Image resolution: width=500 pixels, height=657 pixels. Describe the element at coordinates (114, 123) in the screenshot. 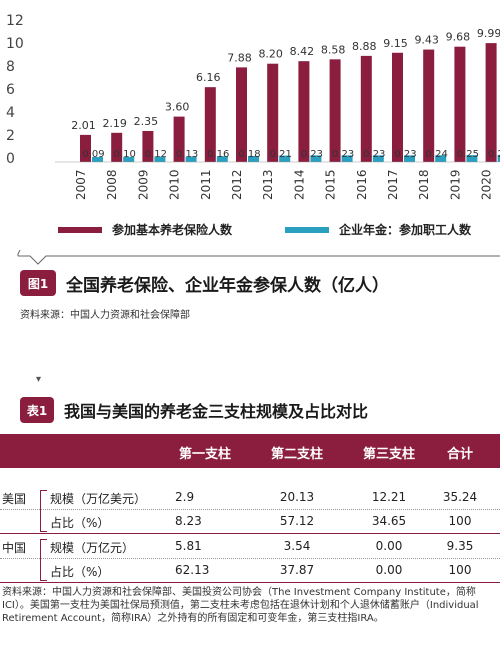

I see `data-label-pension: 2.19` at that location.